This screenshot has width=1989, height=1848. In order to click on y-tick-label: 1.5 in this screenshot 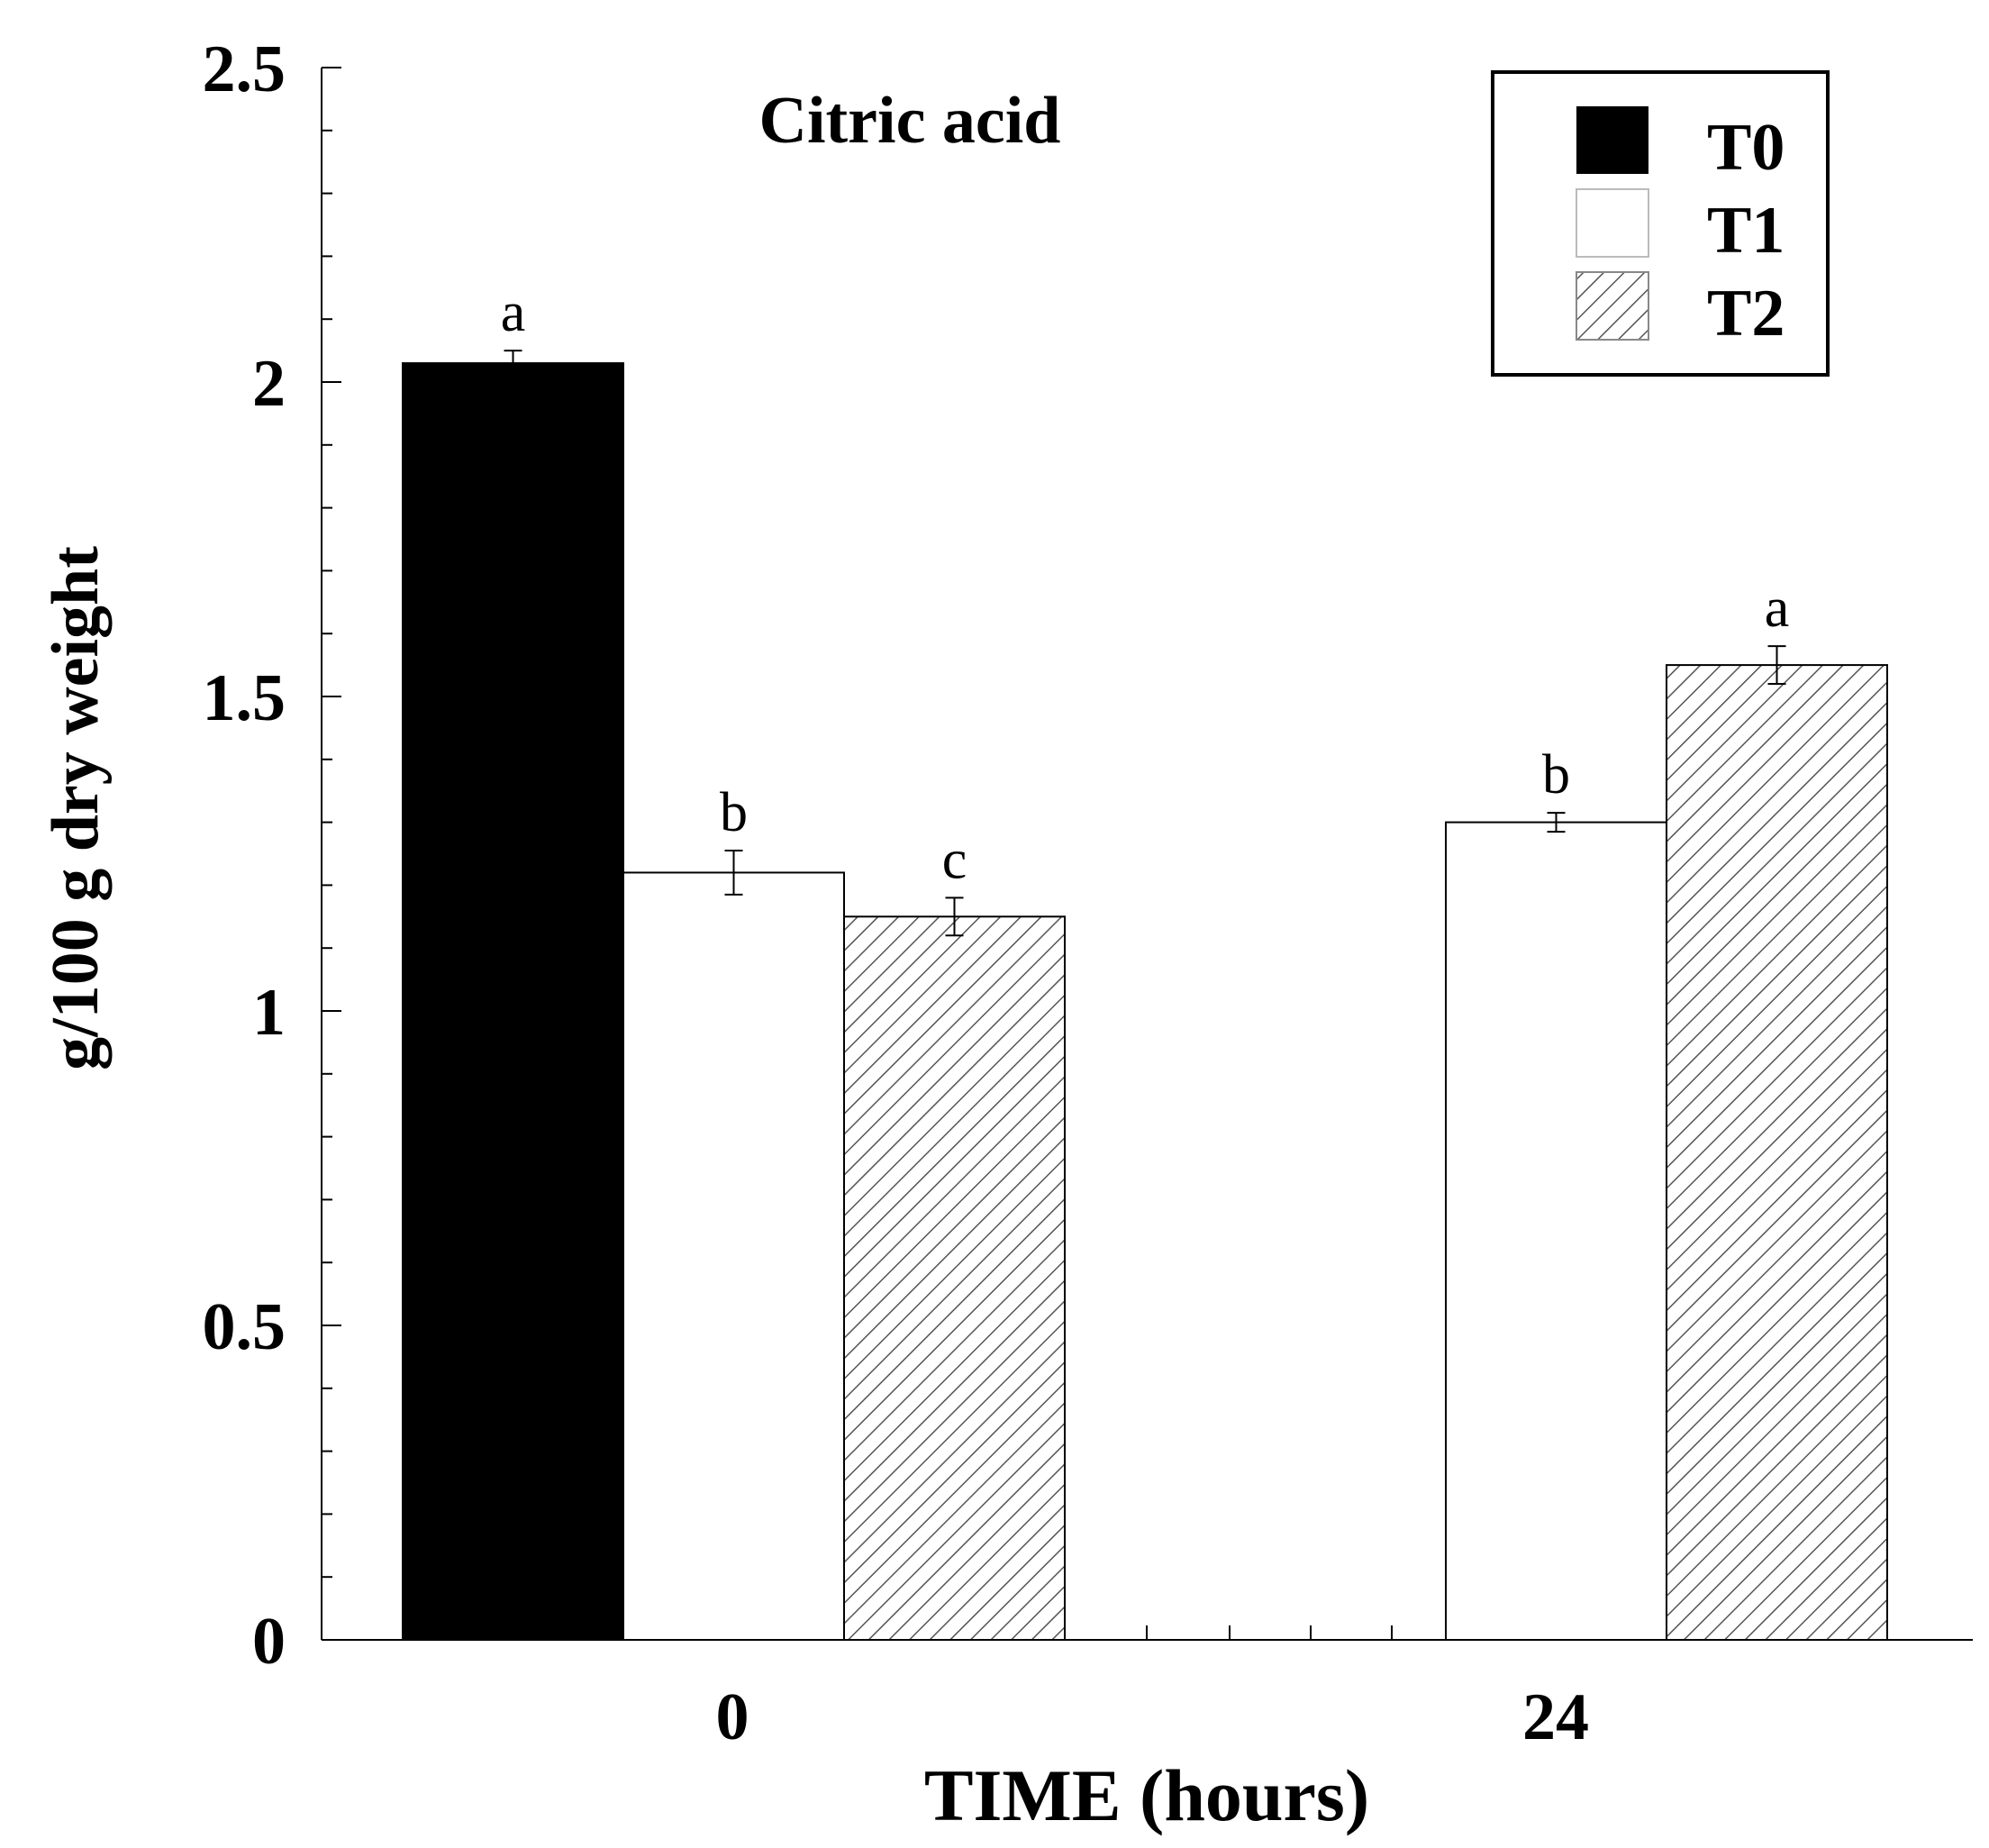, I will do `click(244, 698)`.